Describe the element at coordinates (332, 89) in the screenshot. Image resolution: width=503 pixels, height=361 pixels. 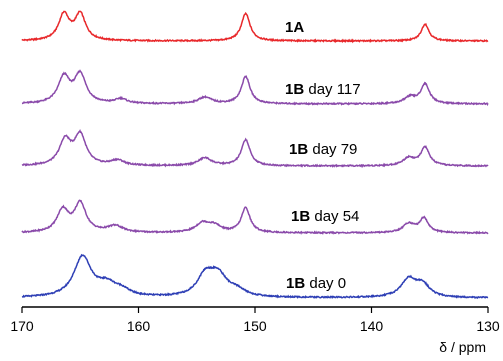
I see `trace-label-day: day 117` at that location.